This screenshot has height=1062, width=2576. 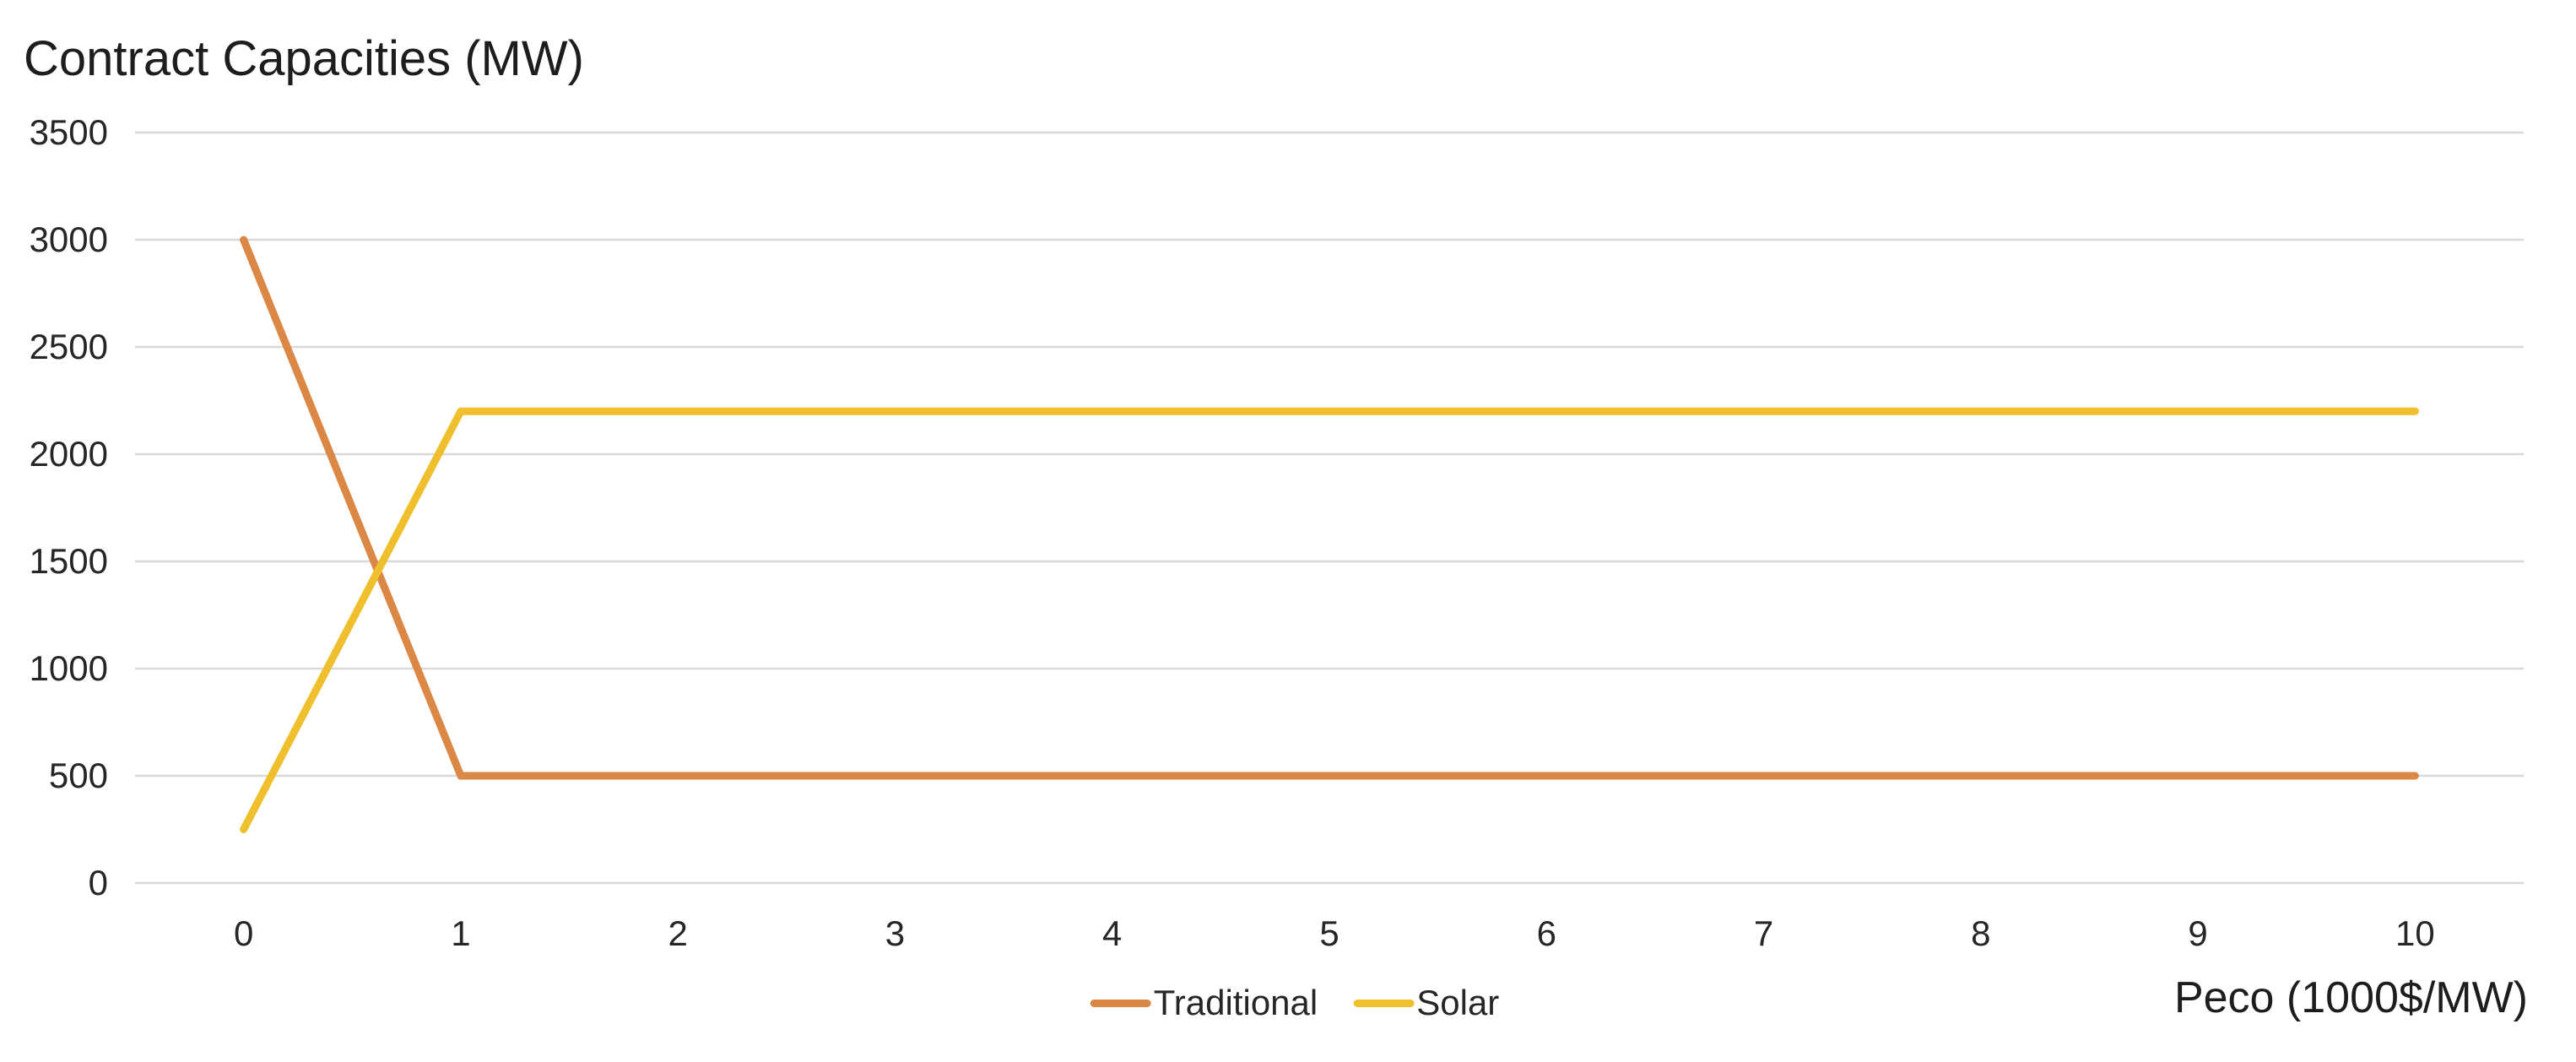 I want to click on y-tick-label: 3500, so click(x=68, y=132).